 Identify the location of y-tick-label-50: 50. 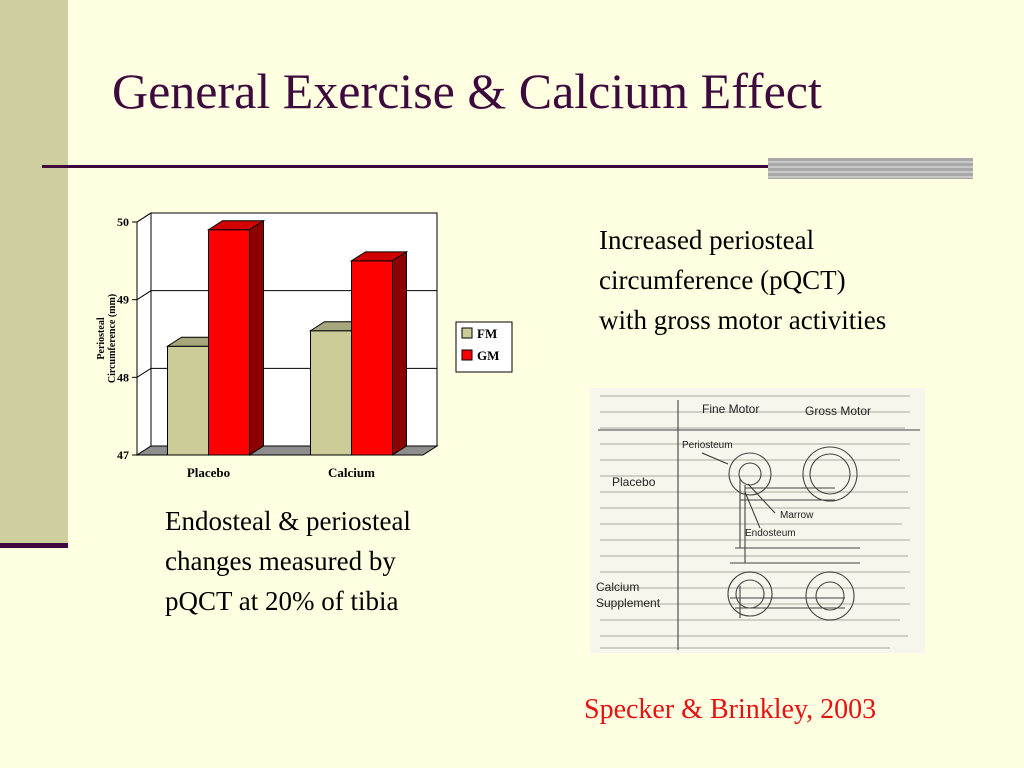
(123, 222).